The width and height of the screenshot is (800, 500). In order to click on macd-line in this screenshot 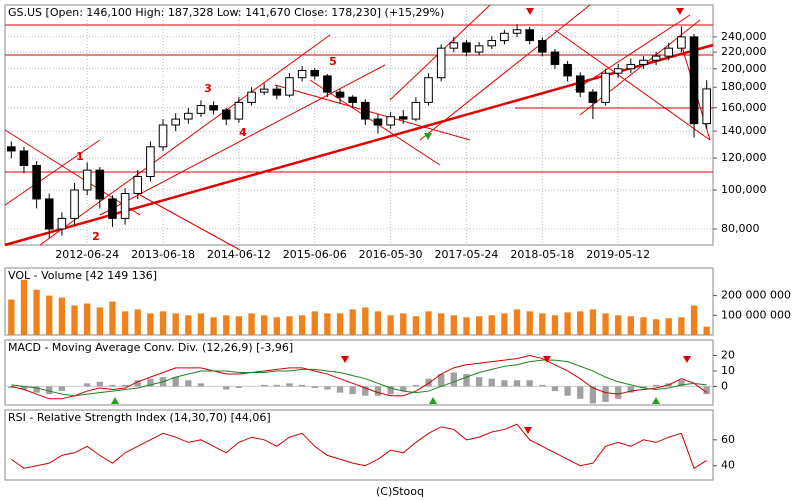, I will do `click(359, 377)`.